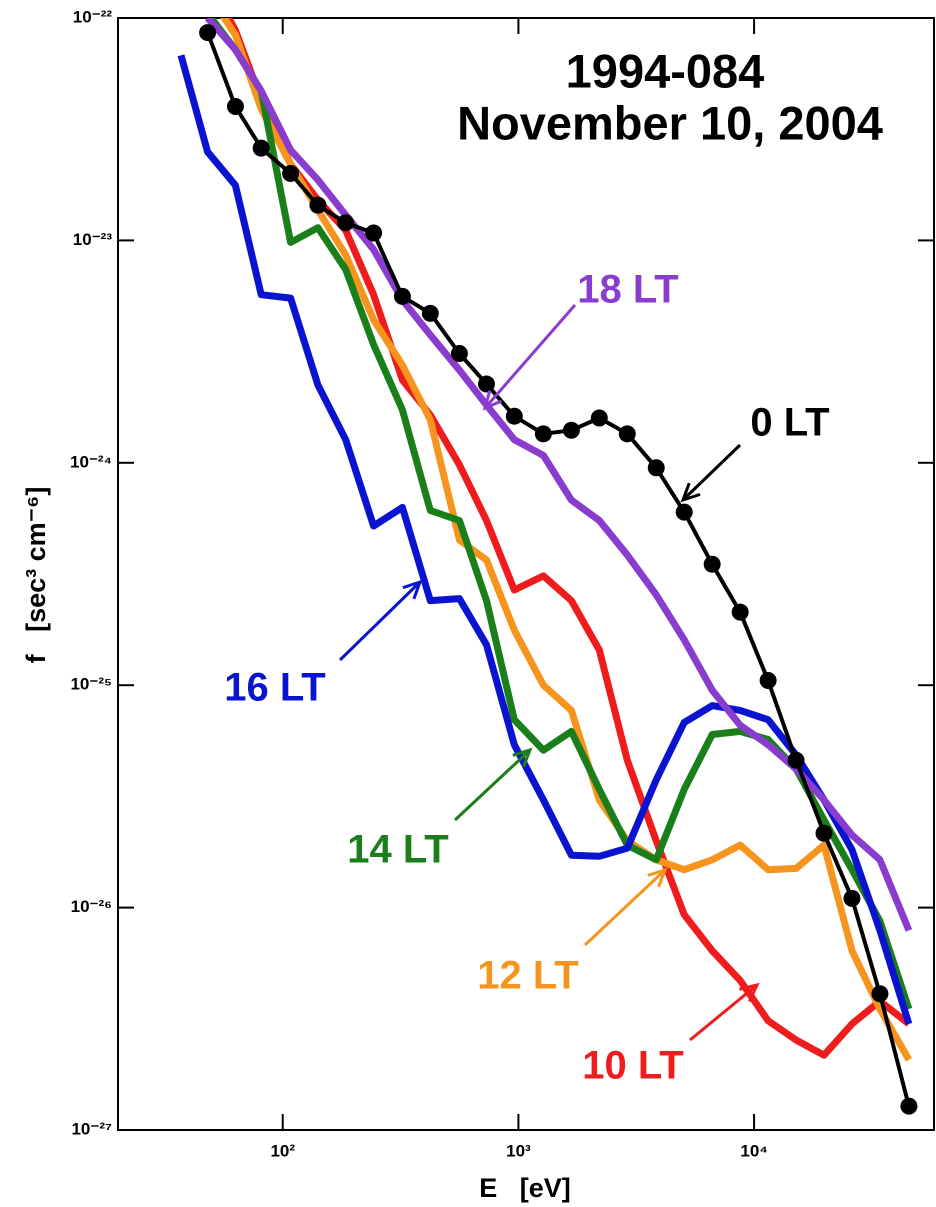 This screenshot has height=1207, width=936. I want to click on y-tick-label: 10⁻²⁶, so click(91, 906).